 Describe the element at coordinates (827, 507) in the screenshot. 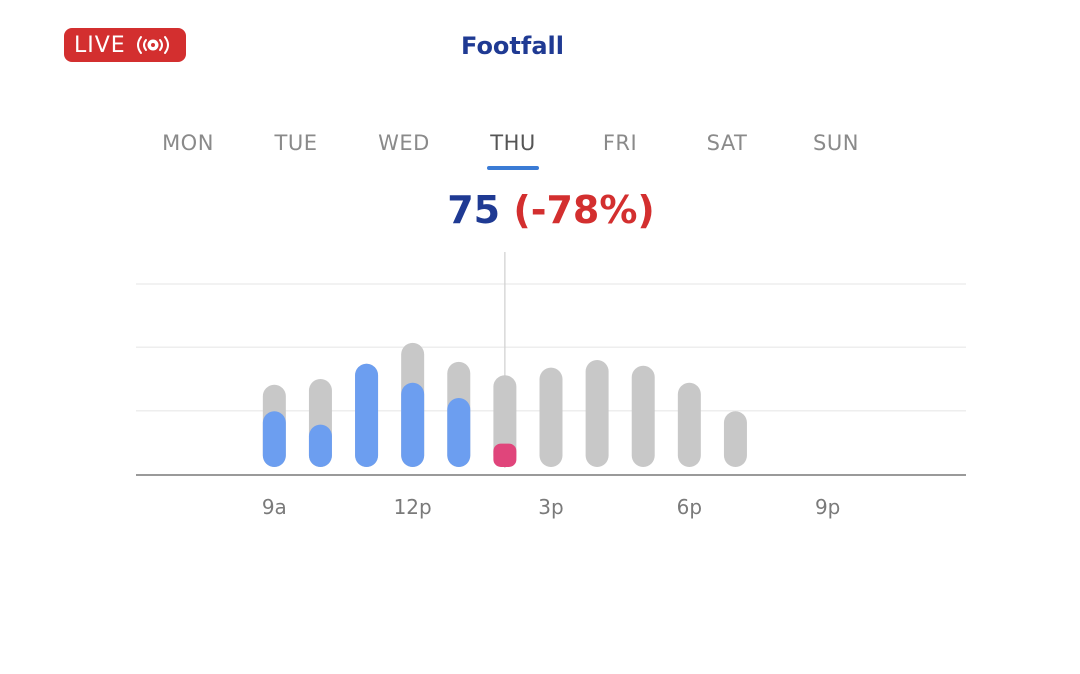

I see `x-tick-label-9p: 9p` at that location.